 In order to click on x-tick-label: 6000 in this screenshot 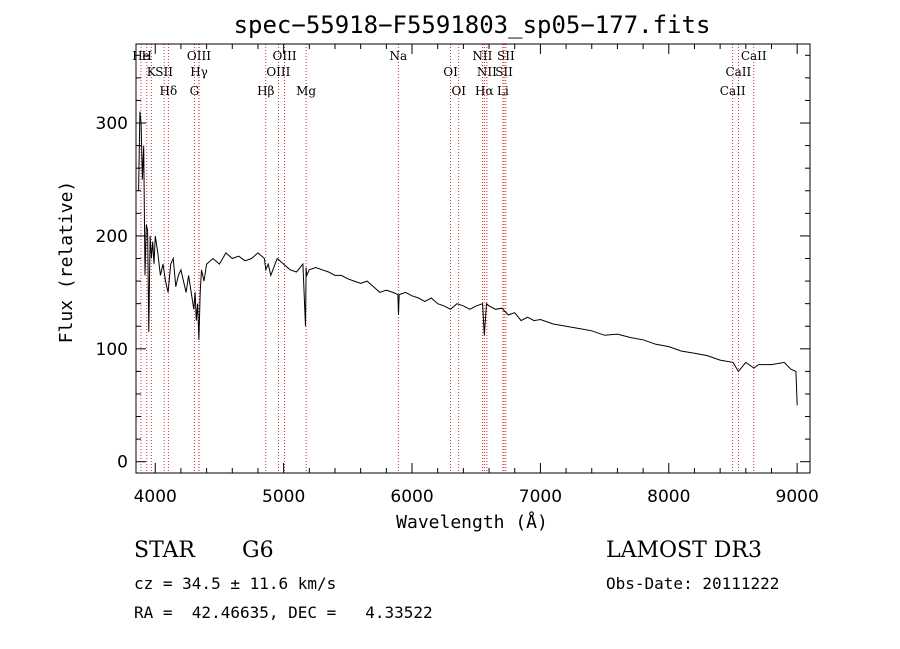, I will do `click(411, 497)`.